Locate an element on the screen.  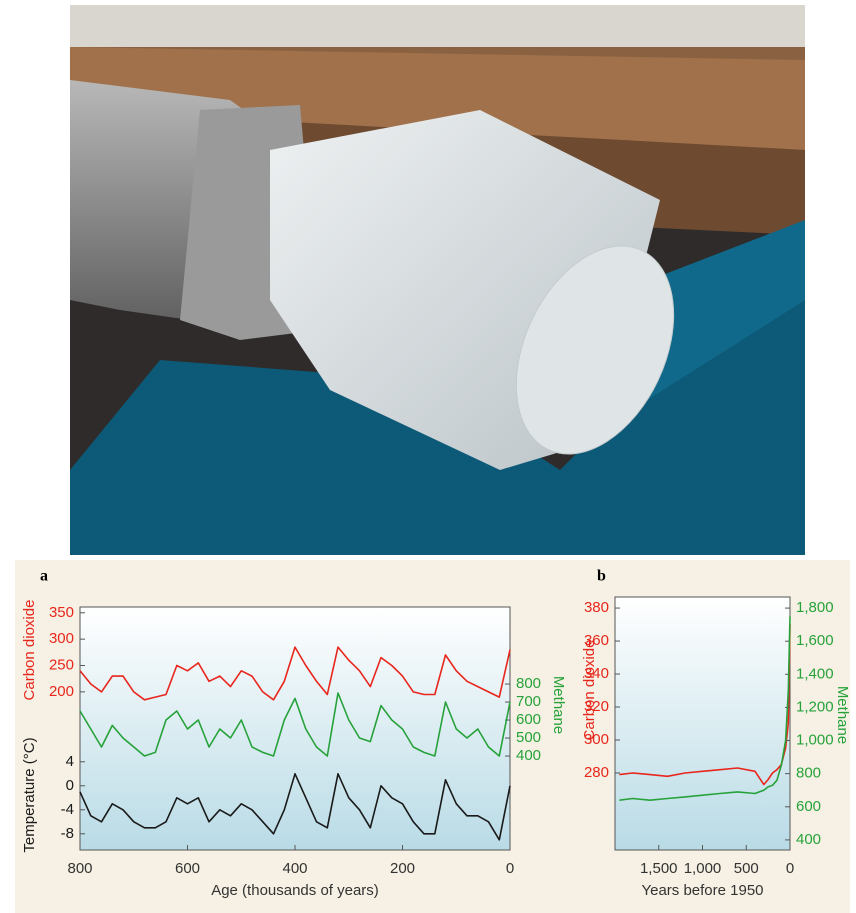
y-tick-label: 4 is located at coordinates (70, 761).